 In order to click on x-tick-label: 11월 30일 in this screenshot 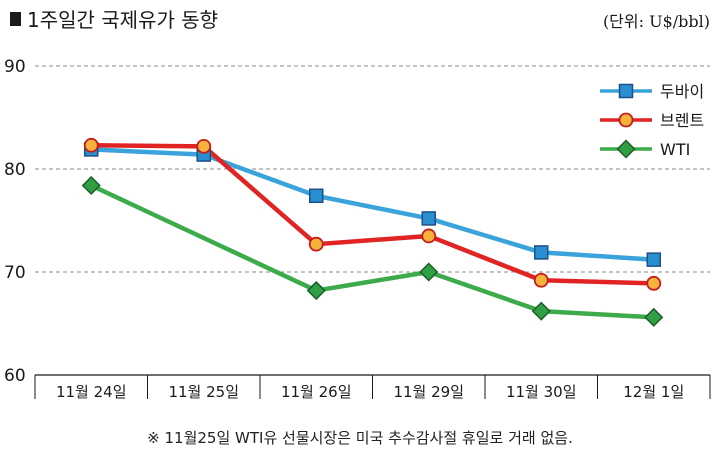, I will do `click(541, 392)`.